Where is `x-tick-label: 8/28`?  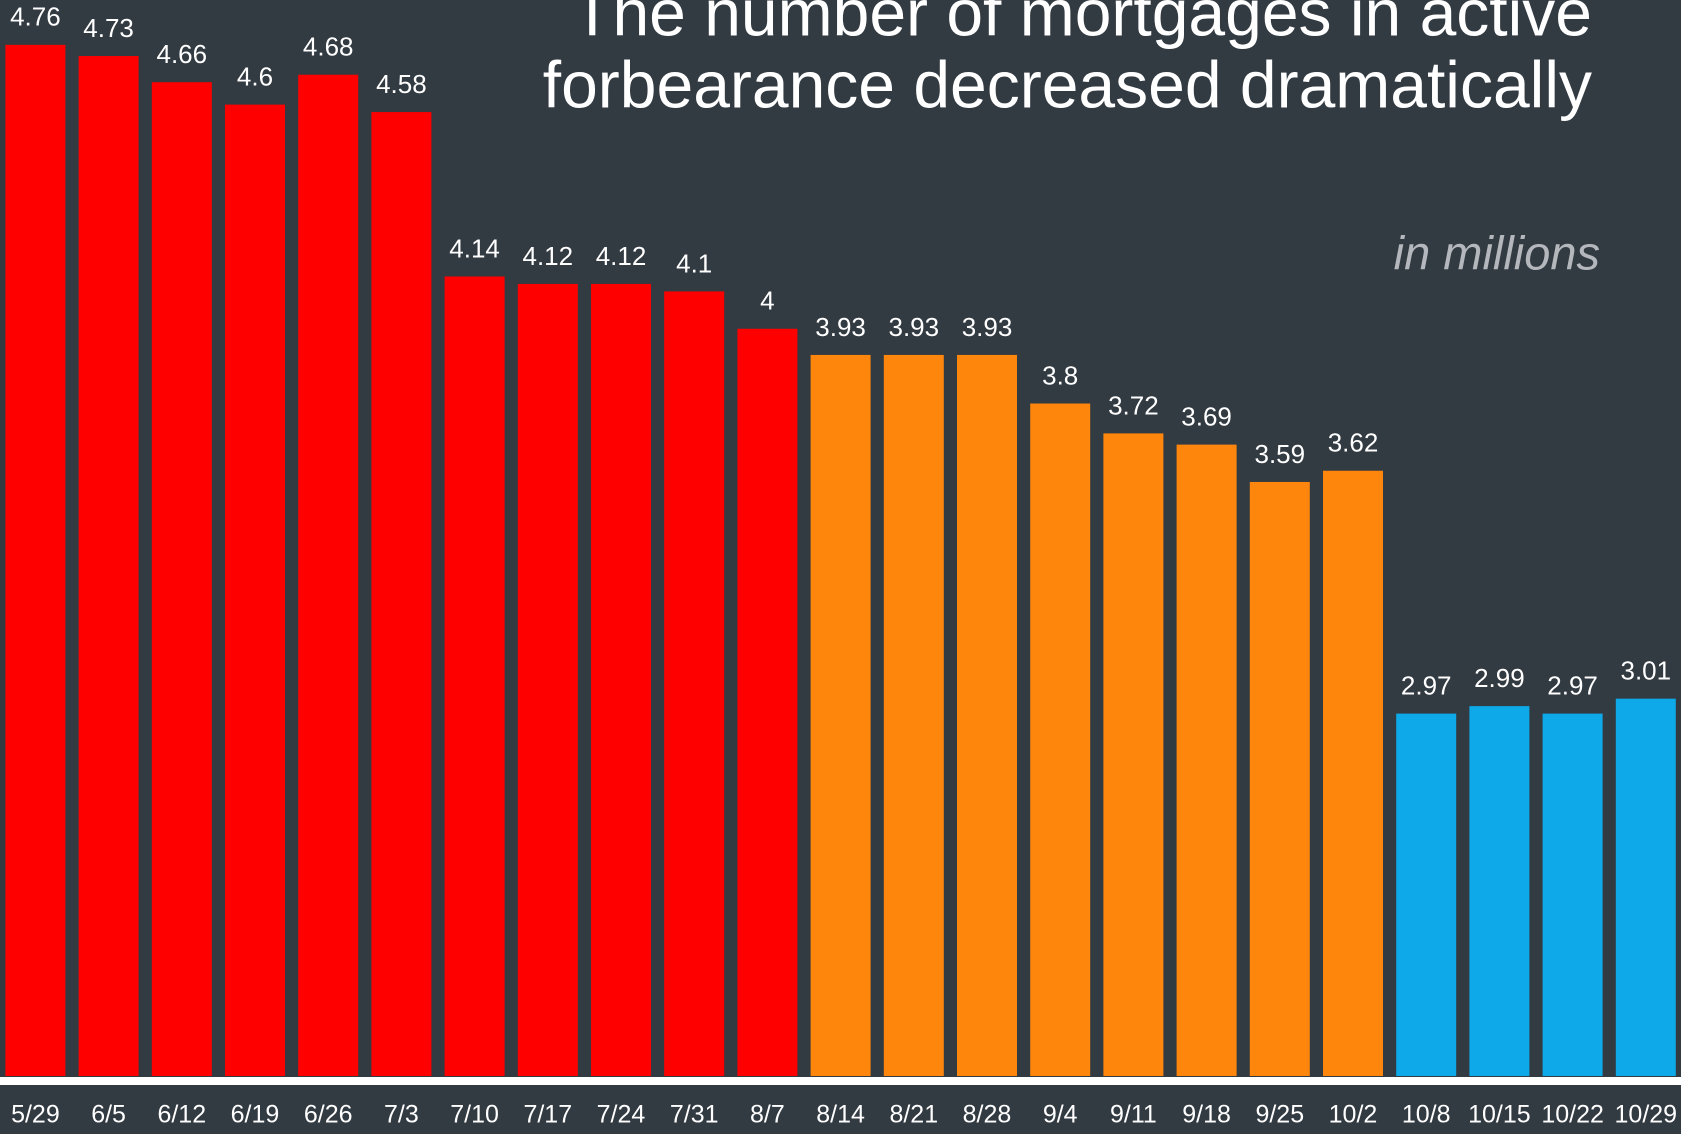 x-tick-label: 8/28 is located at coordinates (987, 1115).